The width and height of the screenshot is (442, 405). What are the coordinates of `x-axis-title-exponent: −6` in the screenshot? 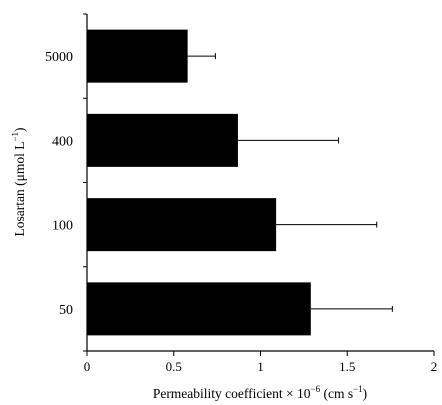 It's located at (316, 389).